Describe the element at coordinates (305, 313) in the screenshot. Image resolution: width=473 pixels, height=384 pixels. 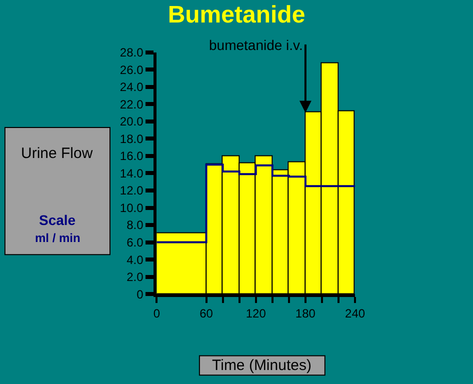
I see `x-tick-label: 180` at that location.